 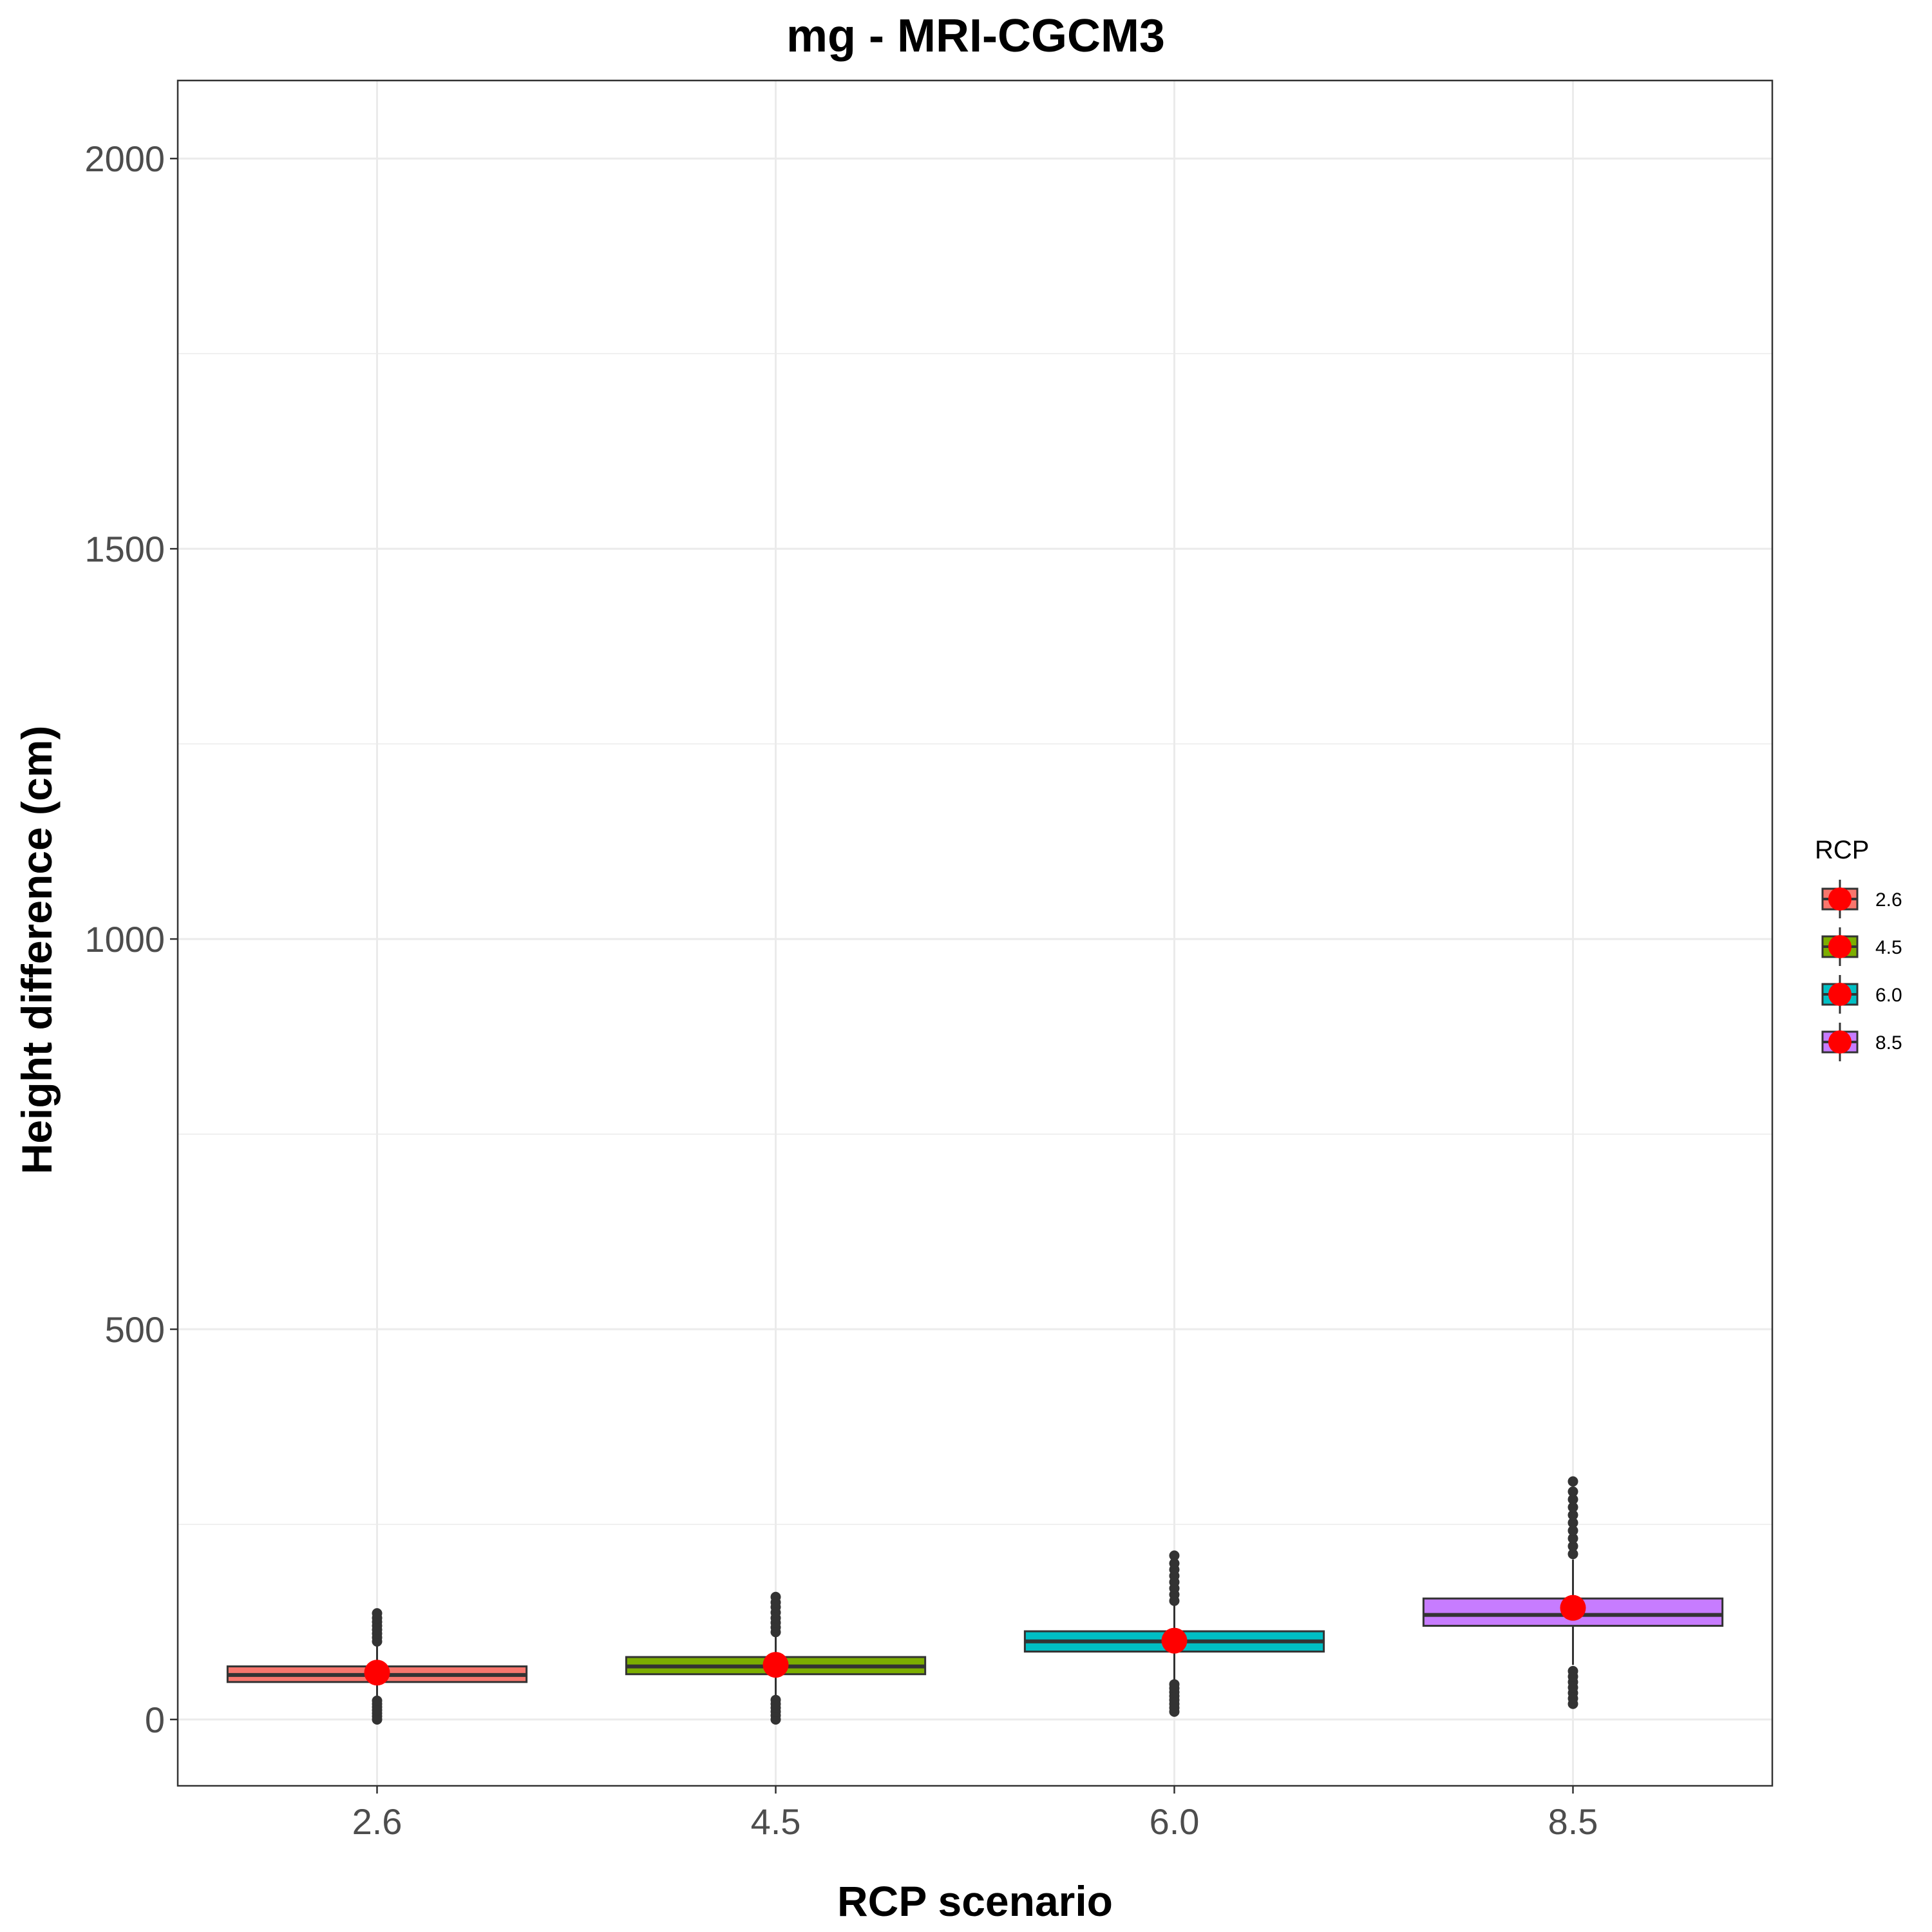 I want to click on legend-item-6-0: 6.0, so click(x=1861, y=995).